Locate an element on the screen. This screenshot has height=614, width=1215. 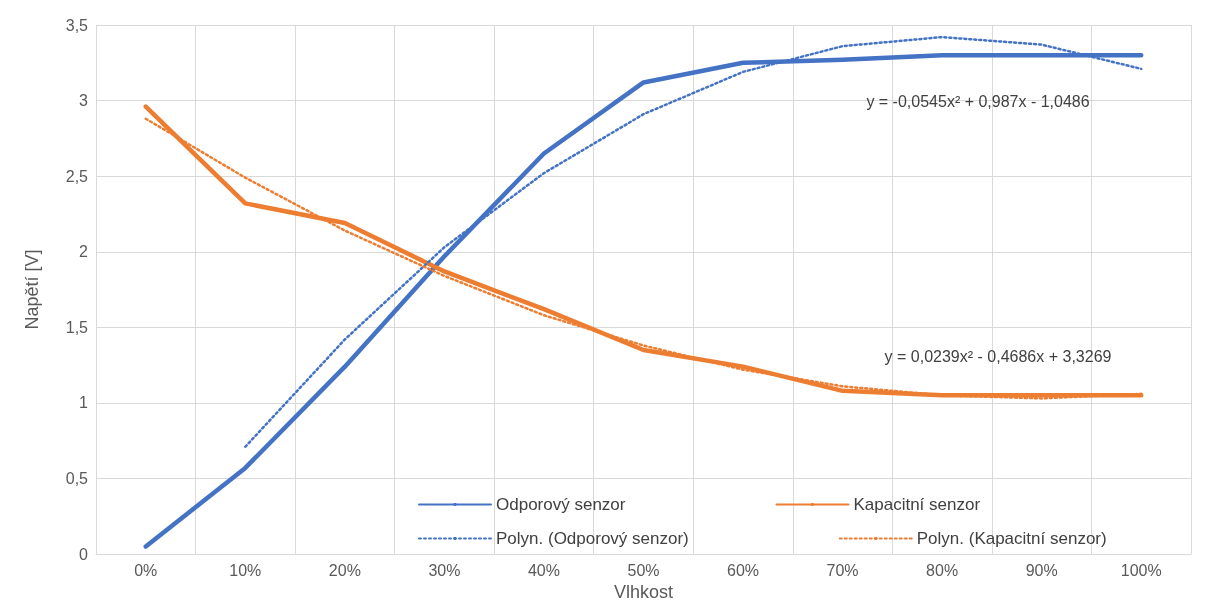
y-axis-title: Napětí [V] is located at coordinates (32, 289).